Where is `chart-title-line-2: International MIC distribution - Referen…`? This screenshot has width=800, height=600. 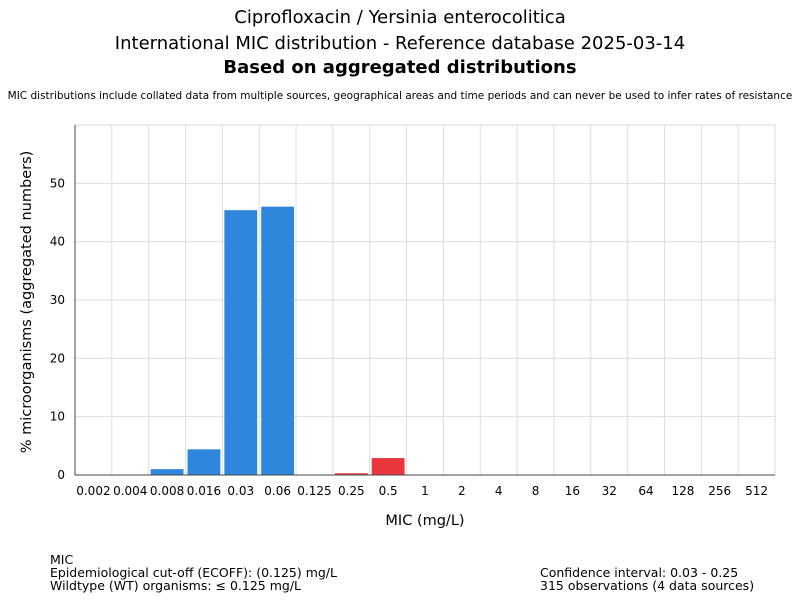
chart-title-line-2: International MIC distribution - Referen… is located at coordinates (400, 43).